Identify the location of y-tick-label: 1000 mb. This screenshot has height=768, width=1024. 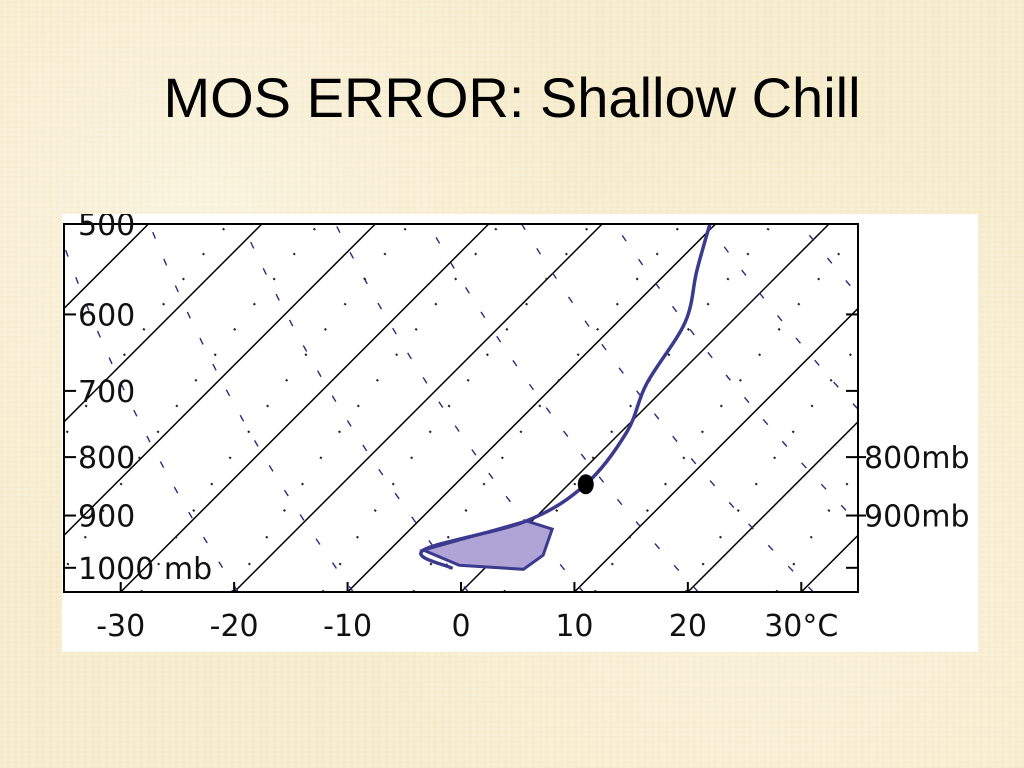
(145, 569).